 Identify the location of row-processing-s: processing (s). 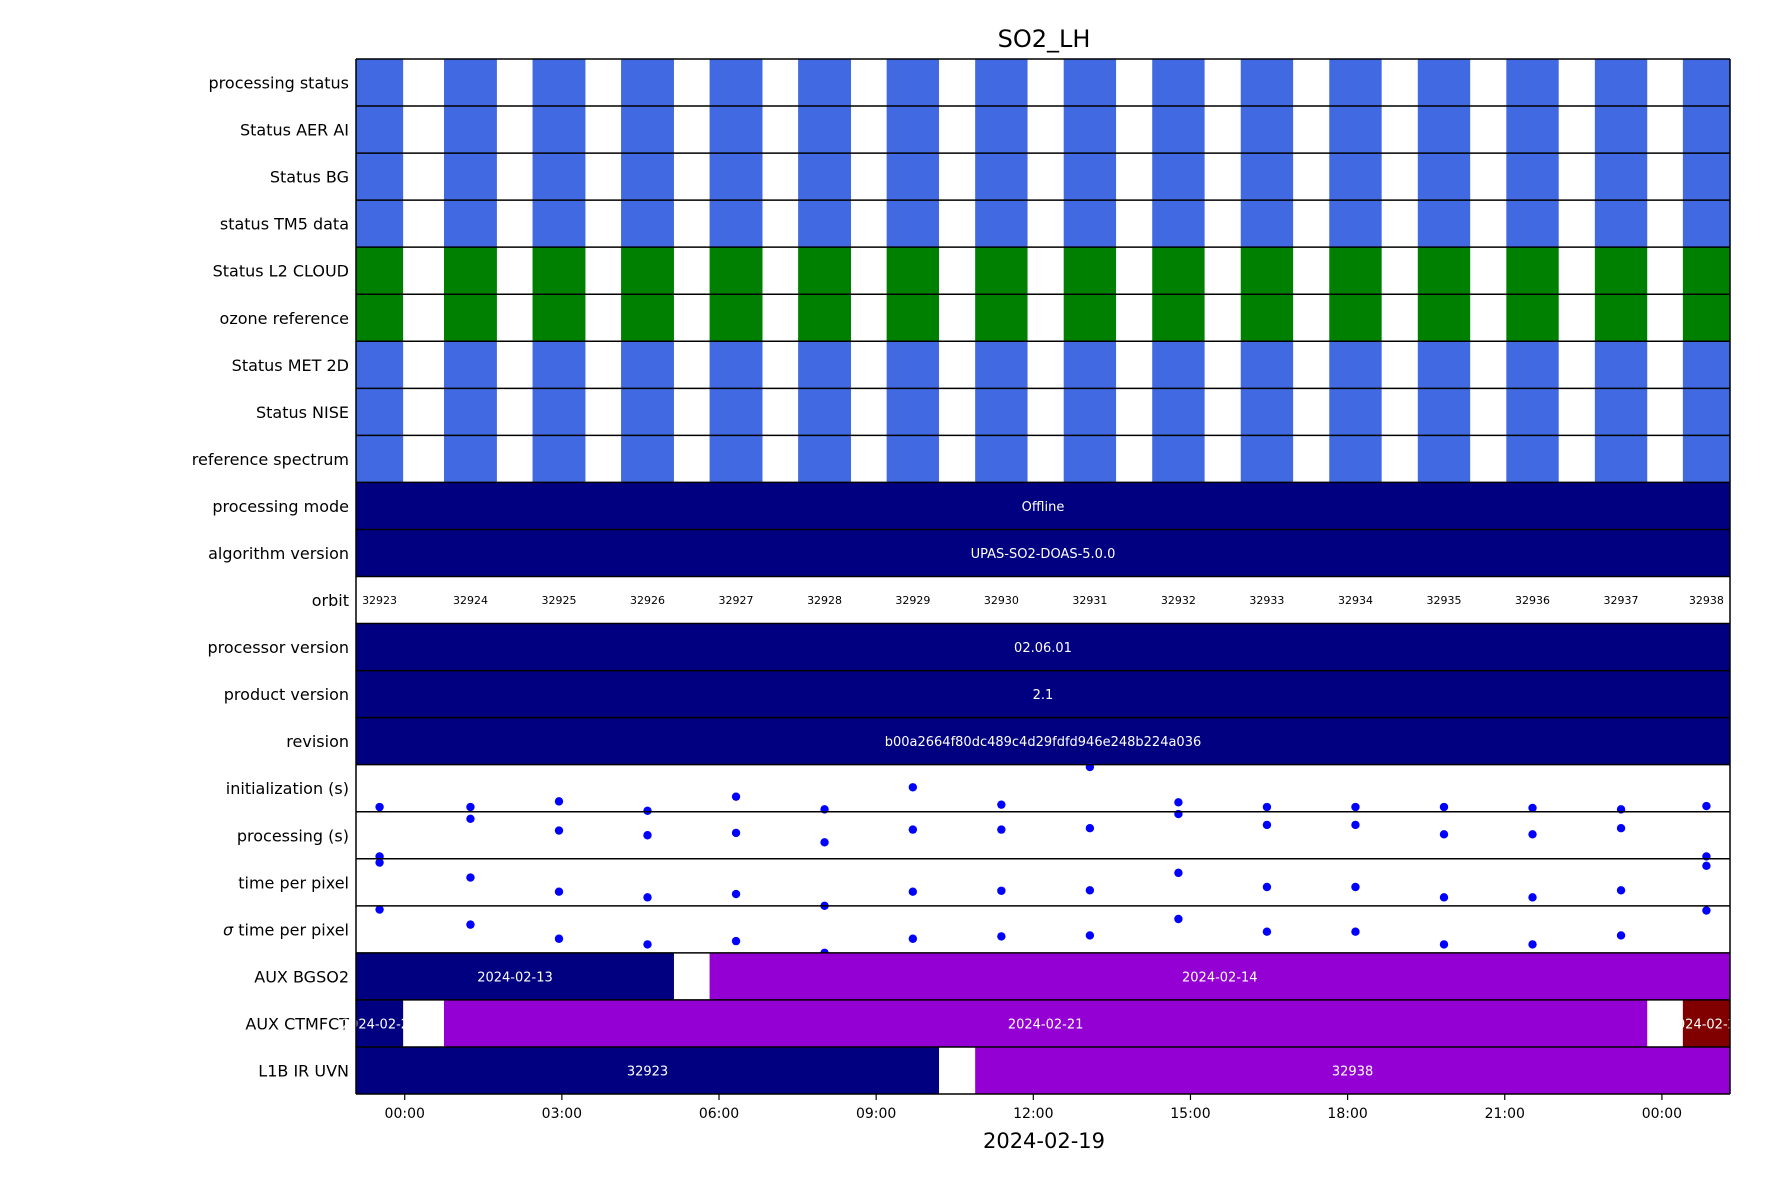
(974, 835).